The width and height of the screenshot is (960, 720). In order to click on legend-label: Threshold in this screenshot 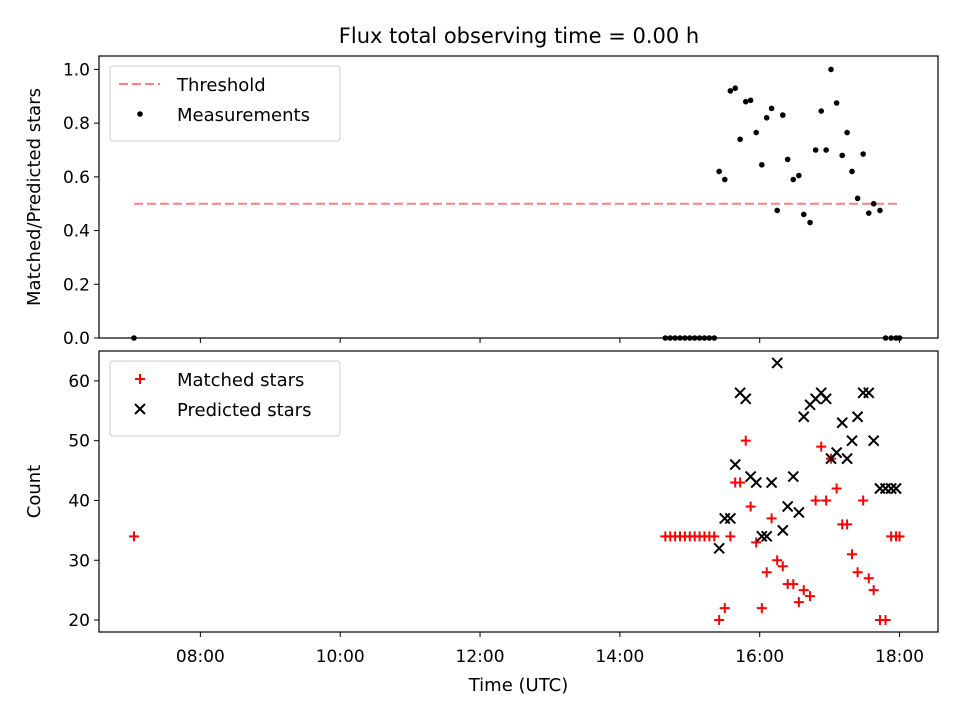, I will do `click(221, 85)`.